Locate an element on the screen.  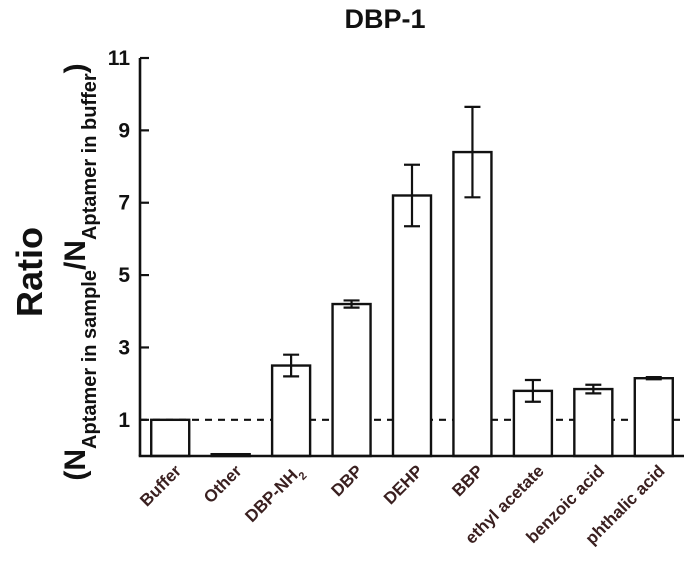
bar-dbp is located at coordinates (351, 380).